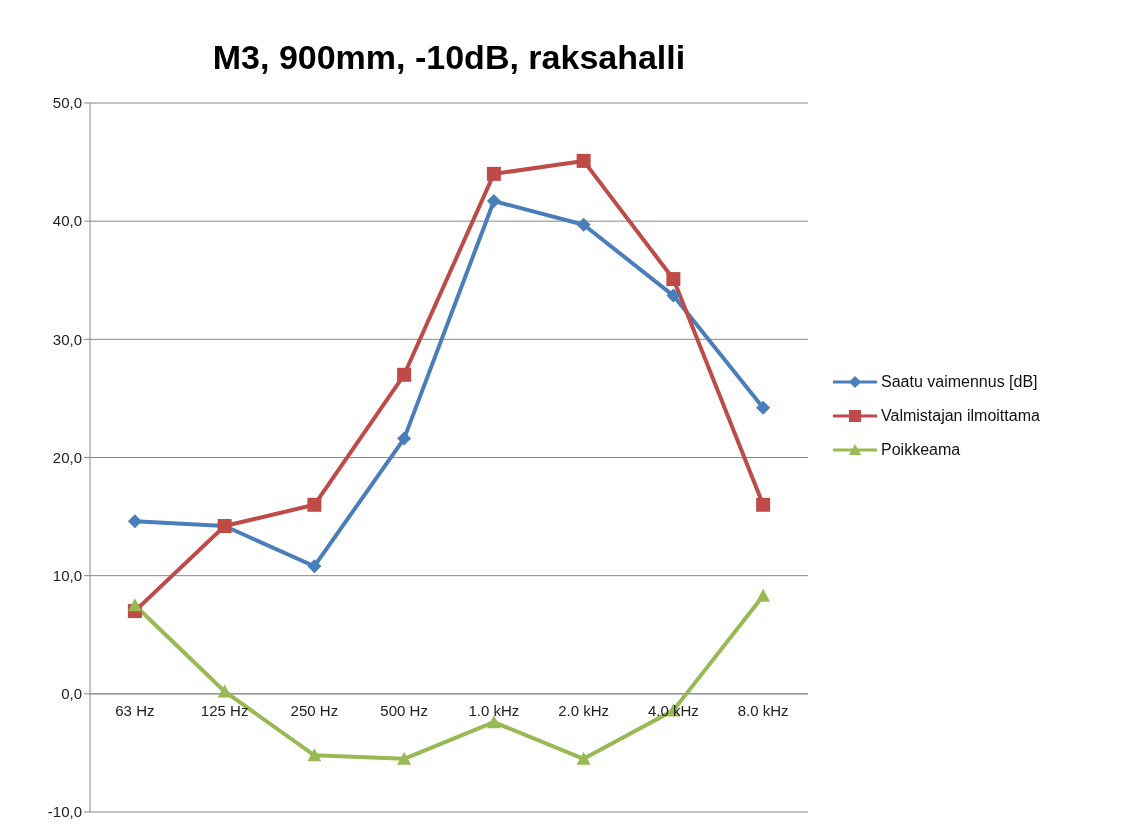  What do you see at coordinates (763, 710) in the screenshot?
I see `x-tick-label: 8.0 kHz` at bounding box center [763, 710].